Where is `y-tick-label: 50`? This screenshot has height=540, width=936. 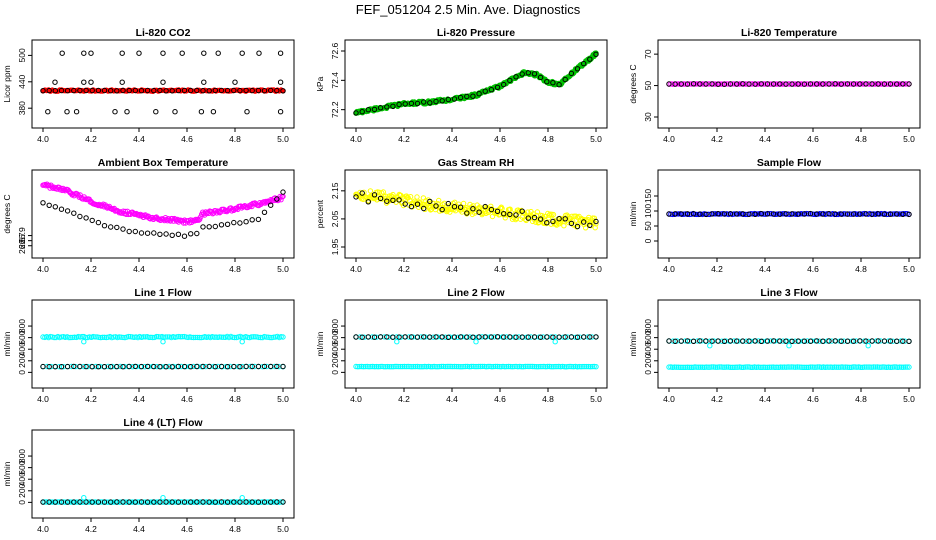 y-tick-label: 50 is located at coordinates (648, 226).